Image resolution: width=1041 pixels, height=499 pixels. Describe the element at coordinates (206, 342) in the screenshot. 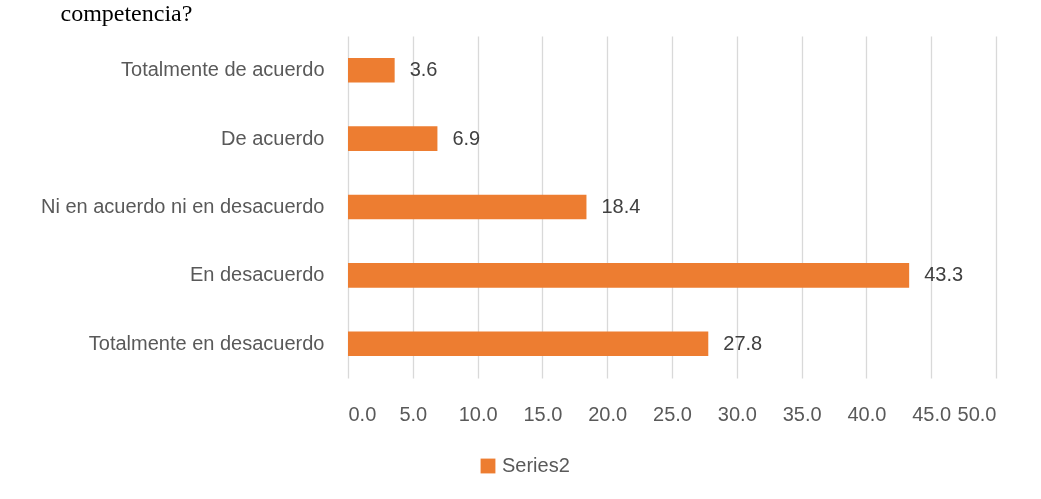

I see `y-tick-label: Totalmente en desacuerdo` at that location.